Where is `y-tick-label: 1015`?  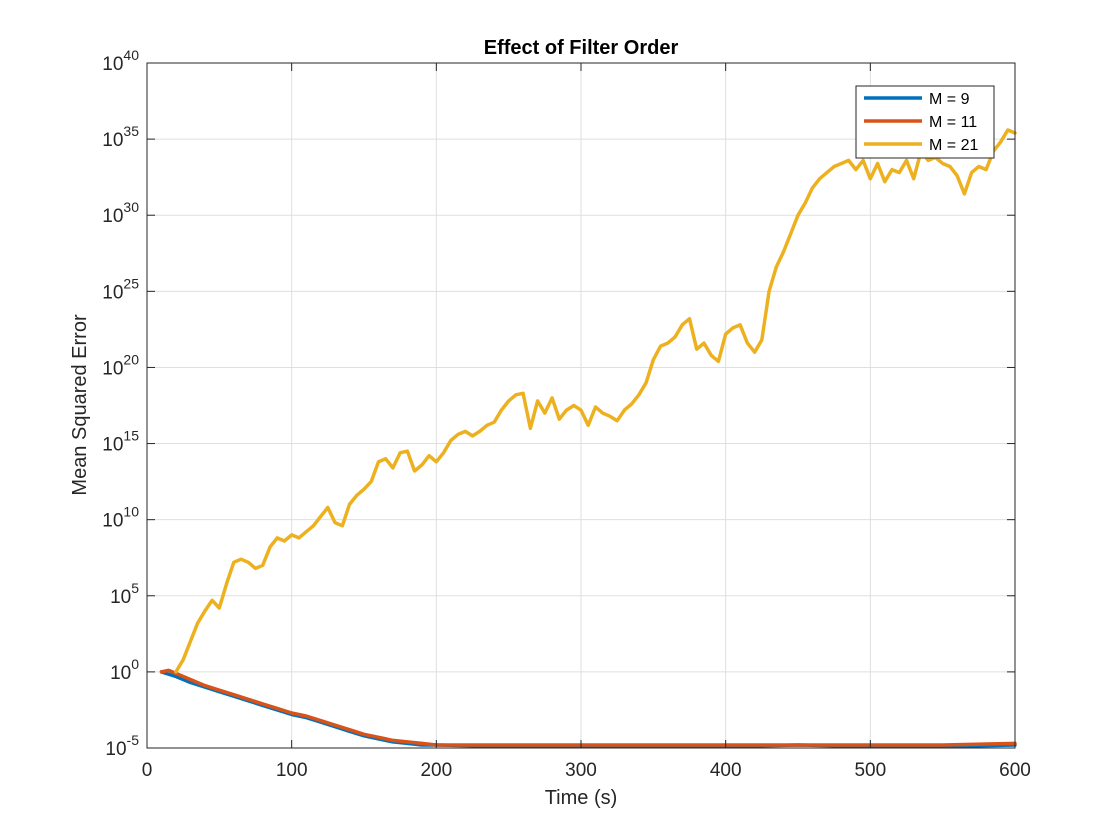 y-tick-label: 1015 is located at coordinates (120, 442).